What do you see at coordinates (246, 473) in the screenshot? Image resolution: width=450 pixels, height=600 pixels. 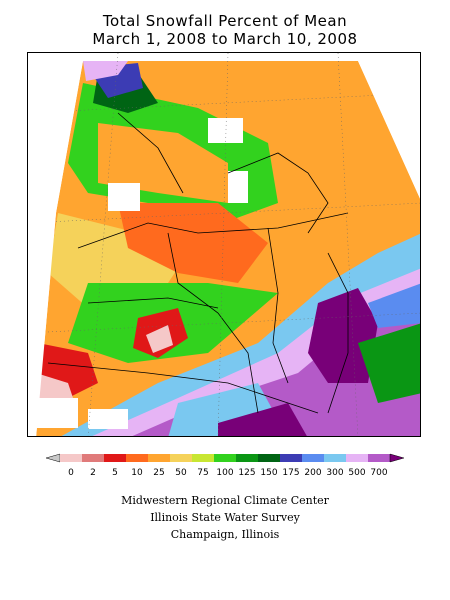 I see `legend-tick-label: 125` at bounding box center [246, 473].